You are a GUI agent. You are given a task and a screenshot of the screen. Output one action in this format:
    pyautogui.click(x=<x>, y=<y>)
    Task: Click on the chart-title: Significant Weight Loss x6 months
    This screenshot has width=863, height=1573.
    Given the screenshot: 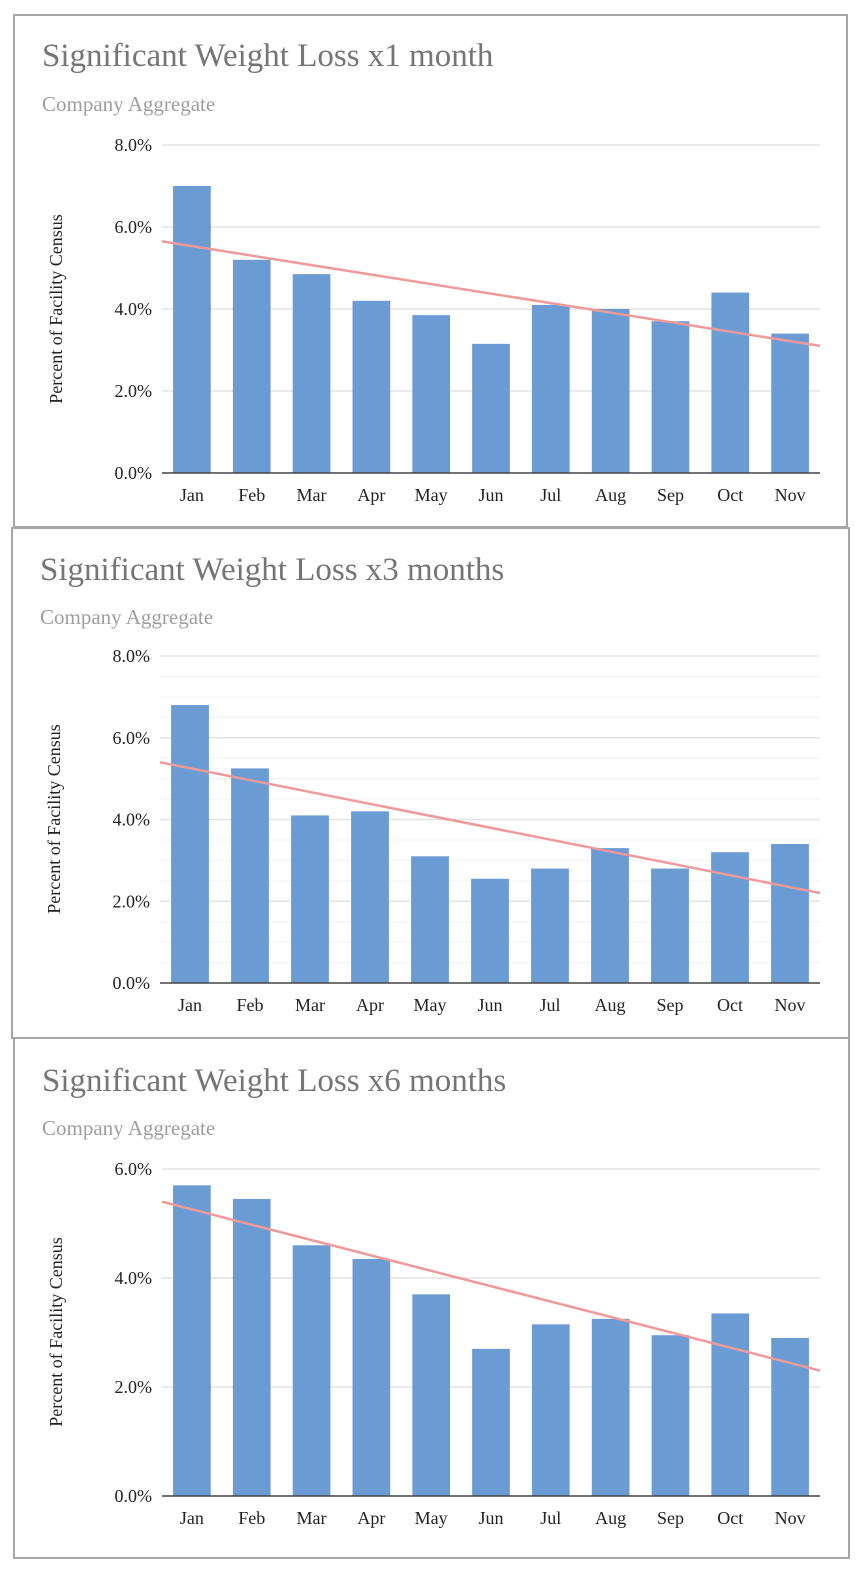 What is the action you would take?
    pyautogui.click(x=274, y=1081)
    